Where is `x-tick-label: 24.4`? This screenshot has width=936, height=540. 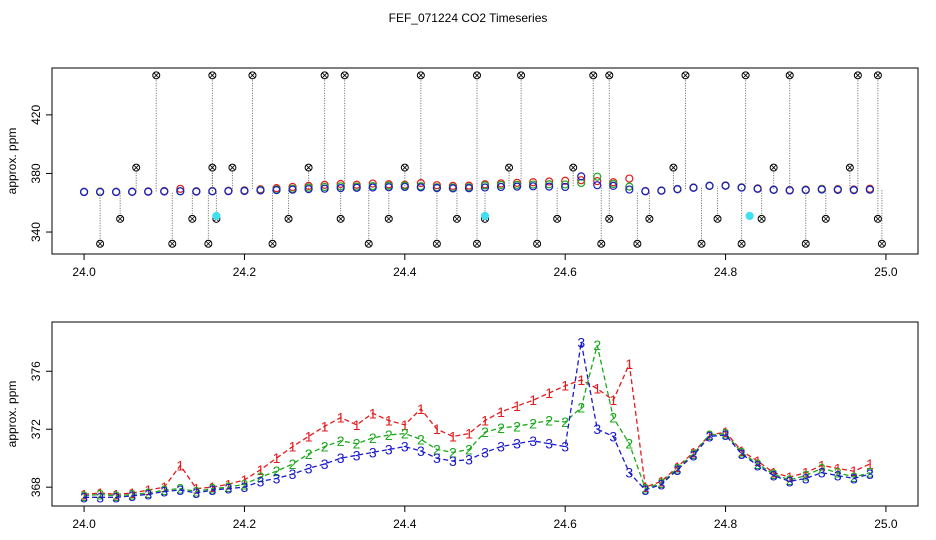
x-tick-label: 24.4 is located at coordinates (405, 272).